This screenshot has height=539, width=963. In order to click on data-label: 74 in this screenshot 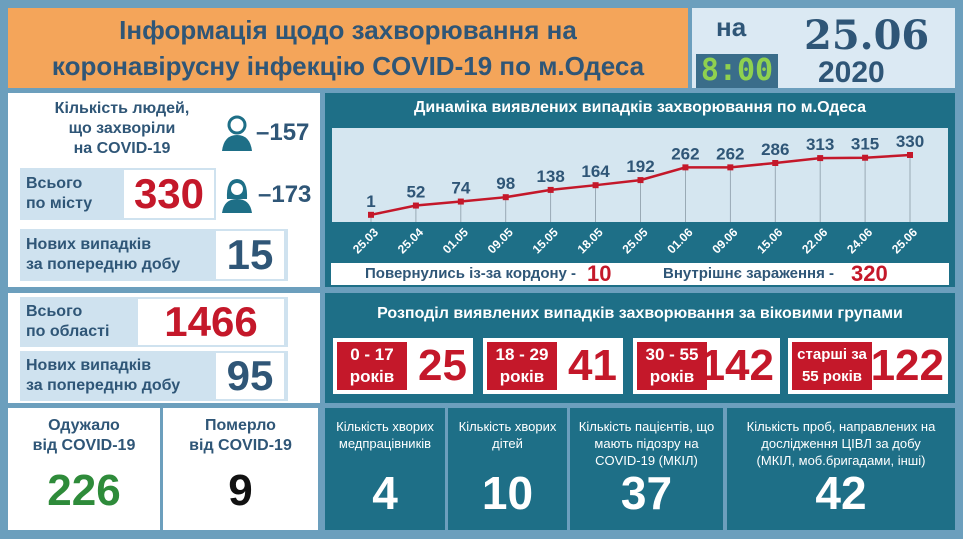, I will do `click(460, 188)`.